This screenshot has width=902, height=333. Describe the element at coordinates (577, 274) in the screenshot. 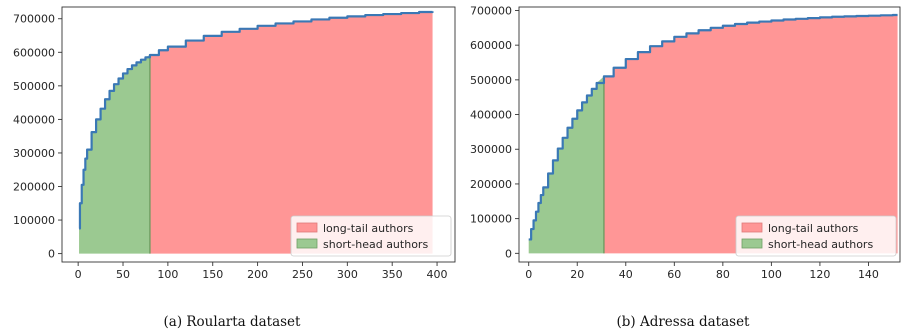

I see `x-tick-label: 20` at that location.